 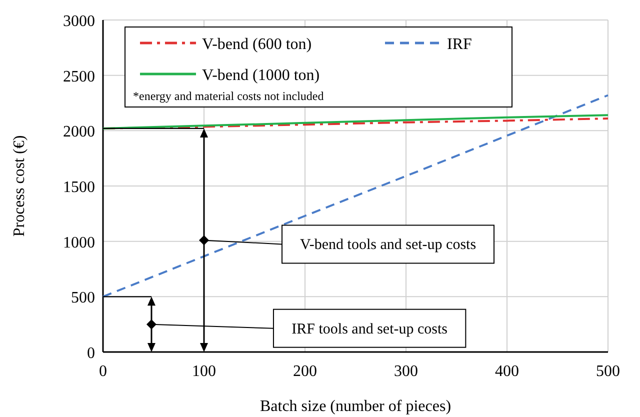 What do you see at coordinates (79, 21) in the screenshot?
I see `y-tick-label: 3000` at bounding box center [79, 21].